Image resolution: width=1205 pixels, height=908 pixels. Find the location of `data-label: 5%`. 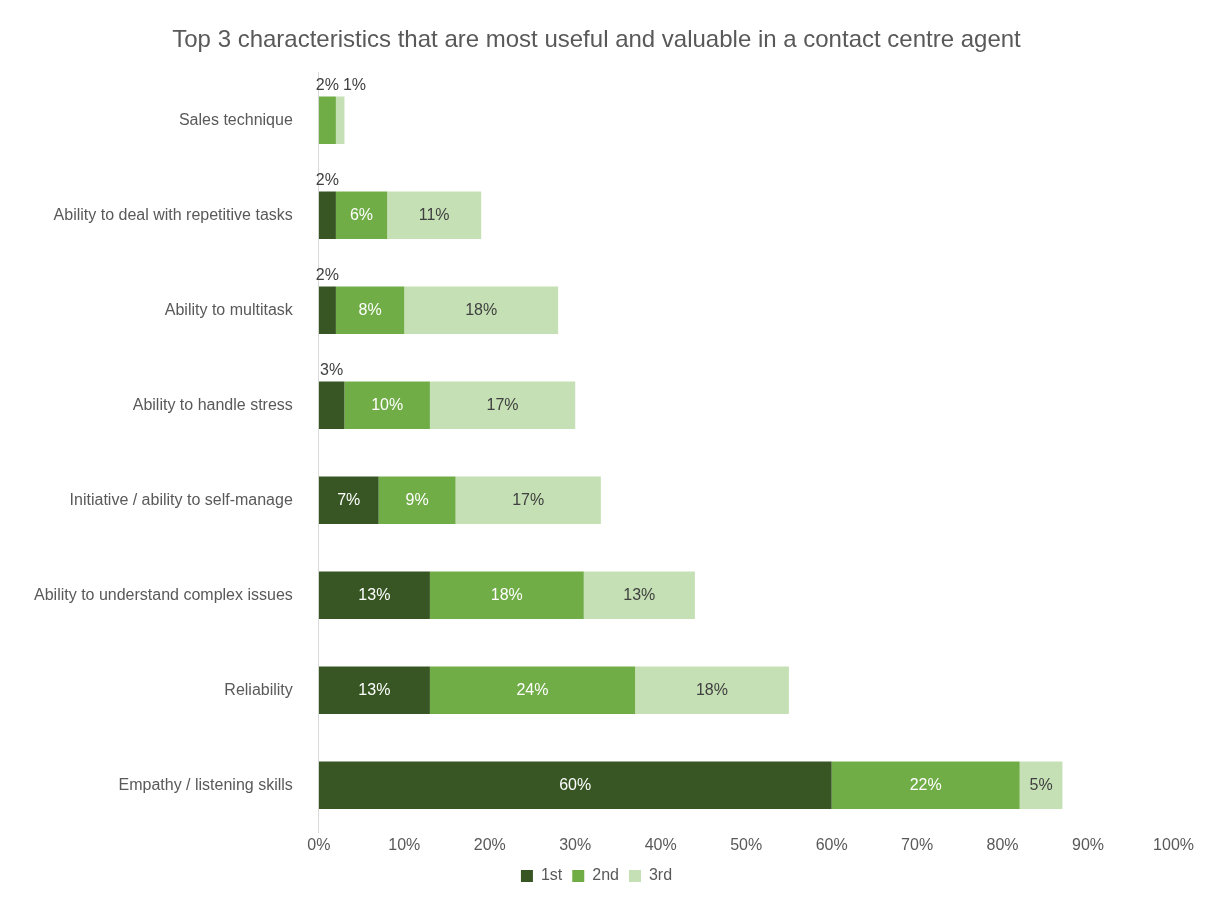

data-label: 5% is located at coordinates (1041, 784).